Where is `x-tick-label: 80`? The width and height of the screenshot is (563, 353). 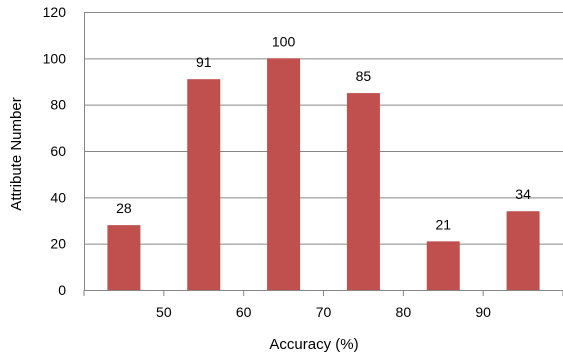 x-tick-label: 80 is located at coordinates (404, 312).